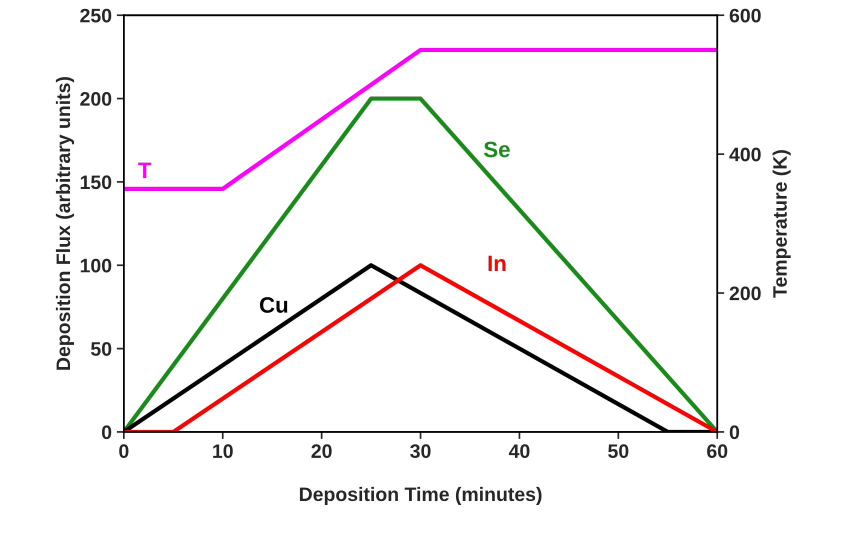 Image resolution: width=860 pixels, height=544 pixels. I want to click on y-axis-title: Deposition Flux (arbitrary units), so click(65, 223).